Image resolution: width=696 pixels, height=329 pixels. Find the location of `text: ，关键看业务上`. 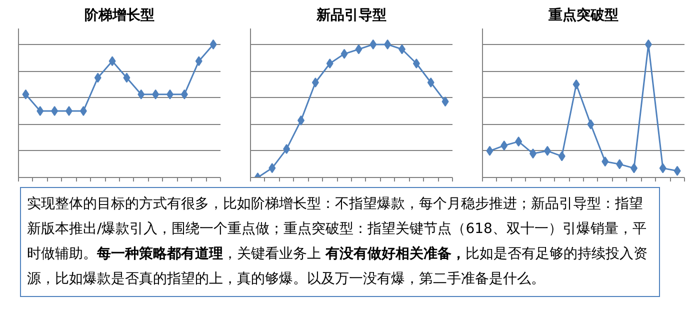

text: ，关键看业务上 is located at coordinates (272, 254).